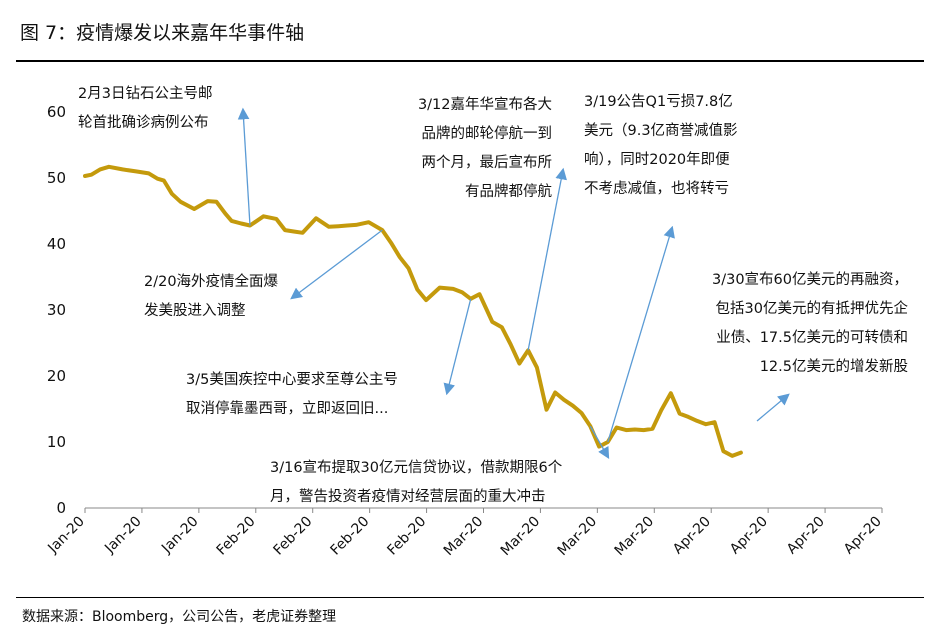 Image resolution: width=946 pixels, height=635 pixels. Describe the element at coordinates (661, 131) in the screenshot. I see `annotation-line: 美元（9.3亿商誉减值影` at that location.